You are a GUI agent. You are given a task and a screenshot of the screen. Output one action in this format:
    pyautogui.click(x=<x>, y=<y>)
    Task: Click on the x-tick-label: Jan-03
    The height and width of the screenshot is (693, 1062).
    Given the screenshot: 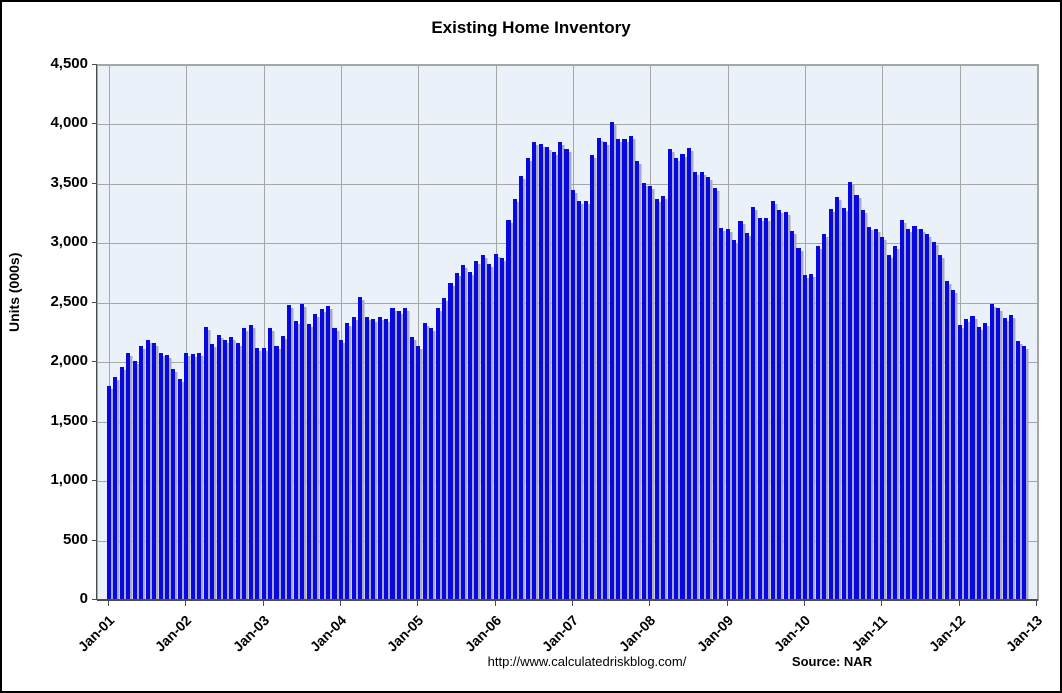 What is the action you would take?
    pyautogui.click(x=251, y=633)
    